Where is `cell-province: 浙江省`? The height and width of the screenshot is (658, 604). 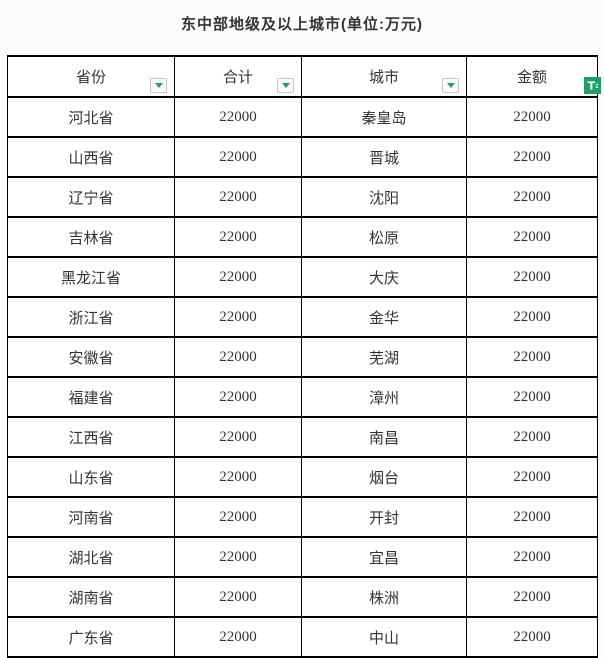
cell-province: 浙江省 is located at coordinates (91, 317).